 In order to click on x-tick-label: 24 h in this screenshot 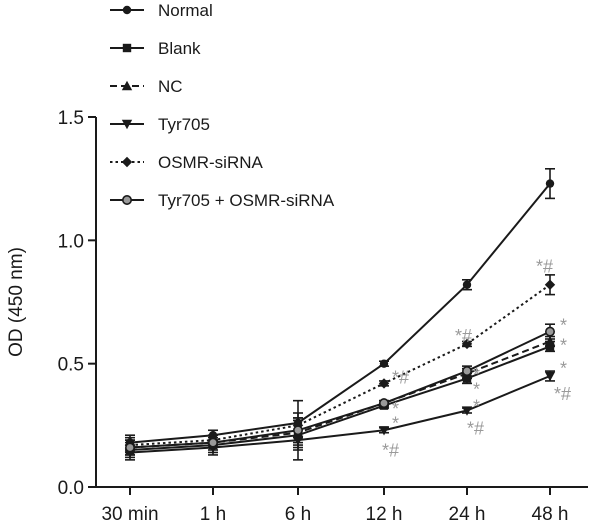, I will do `click(467, 514)`.